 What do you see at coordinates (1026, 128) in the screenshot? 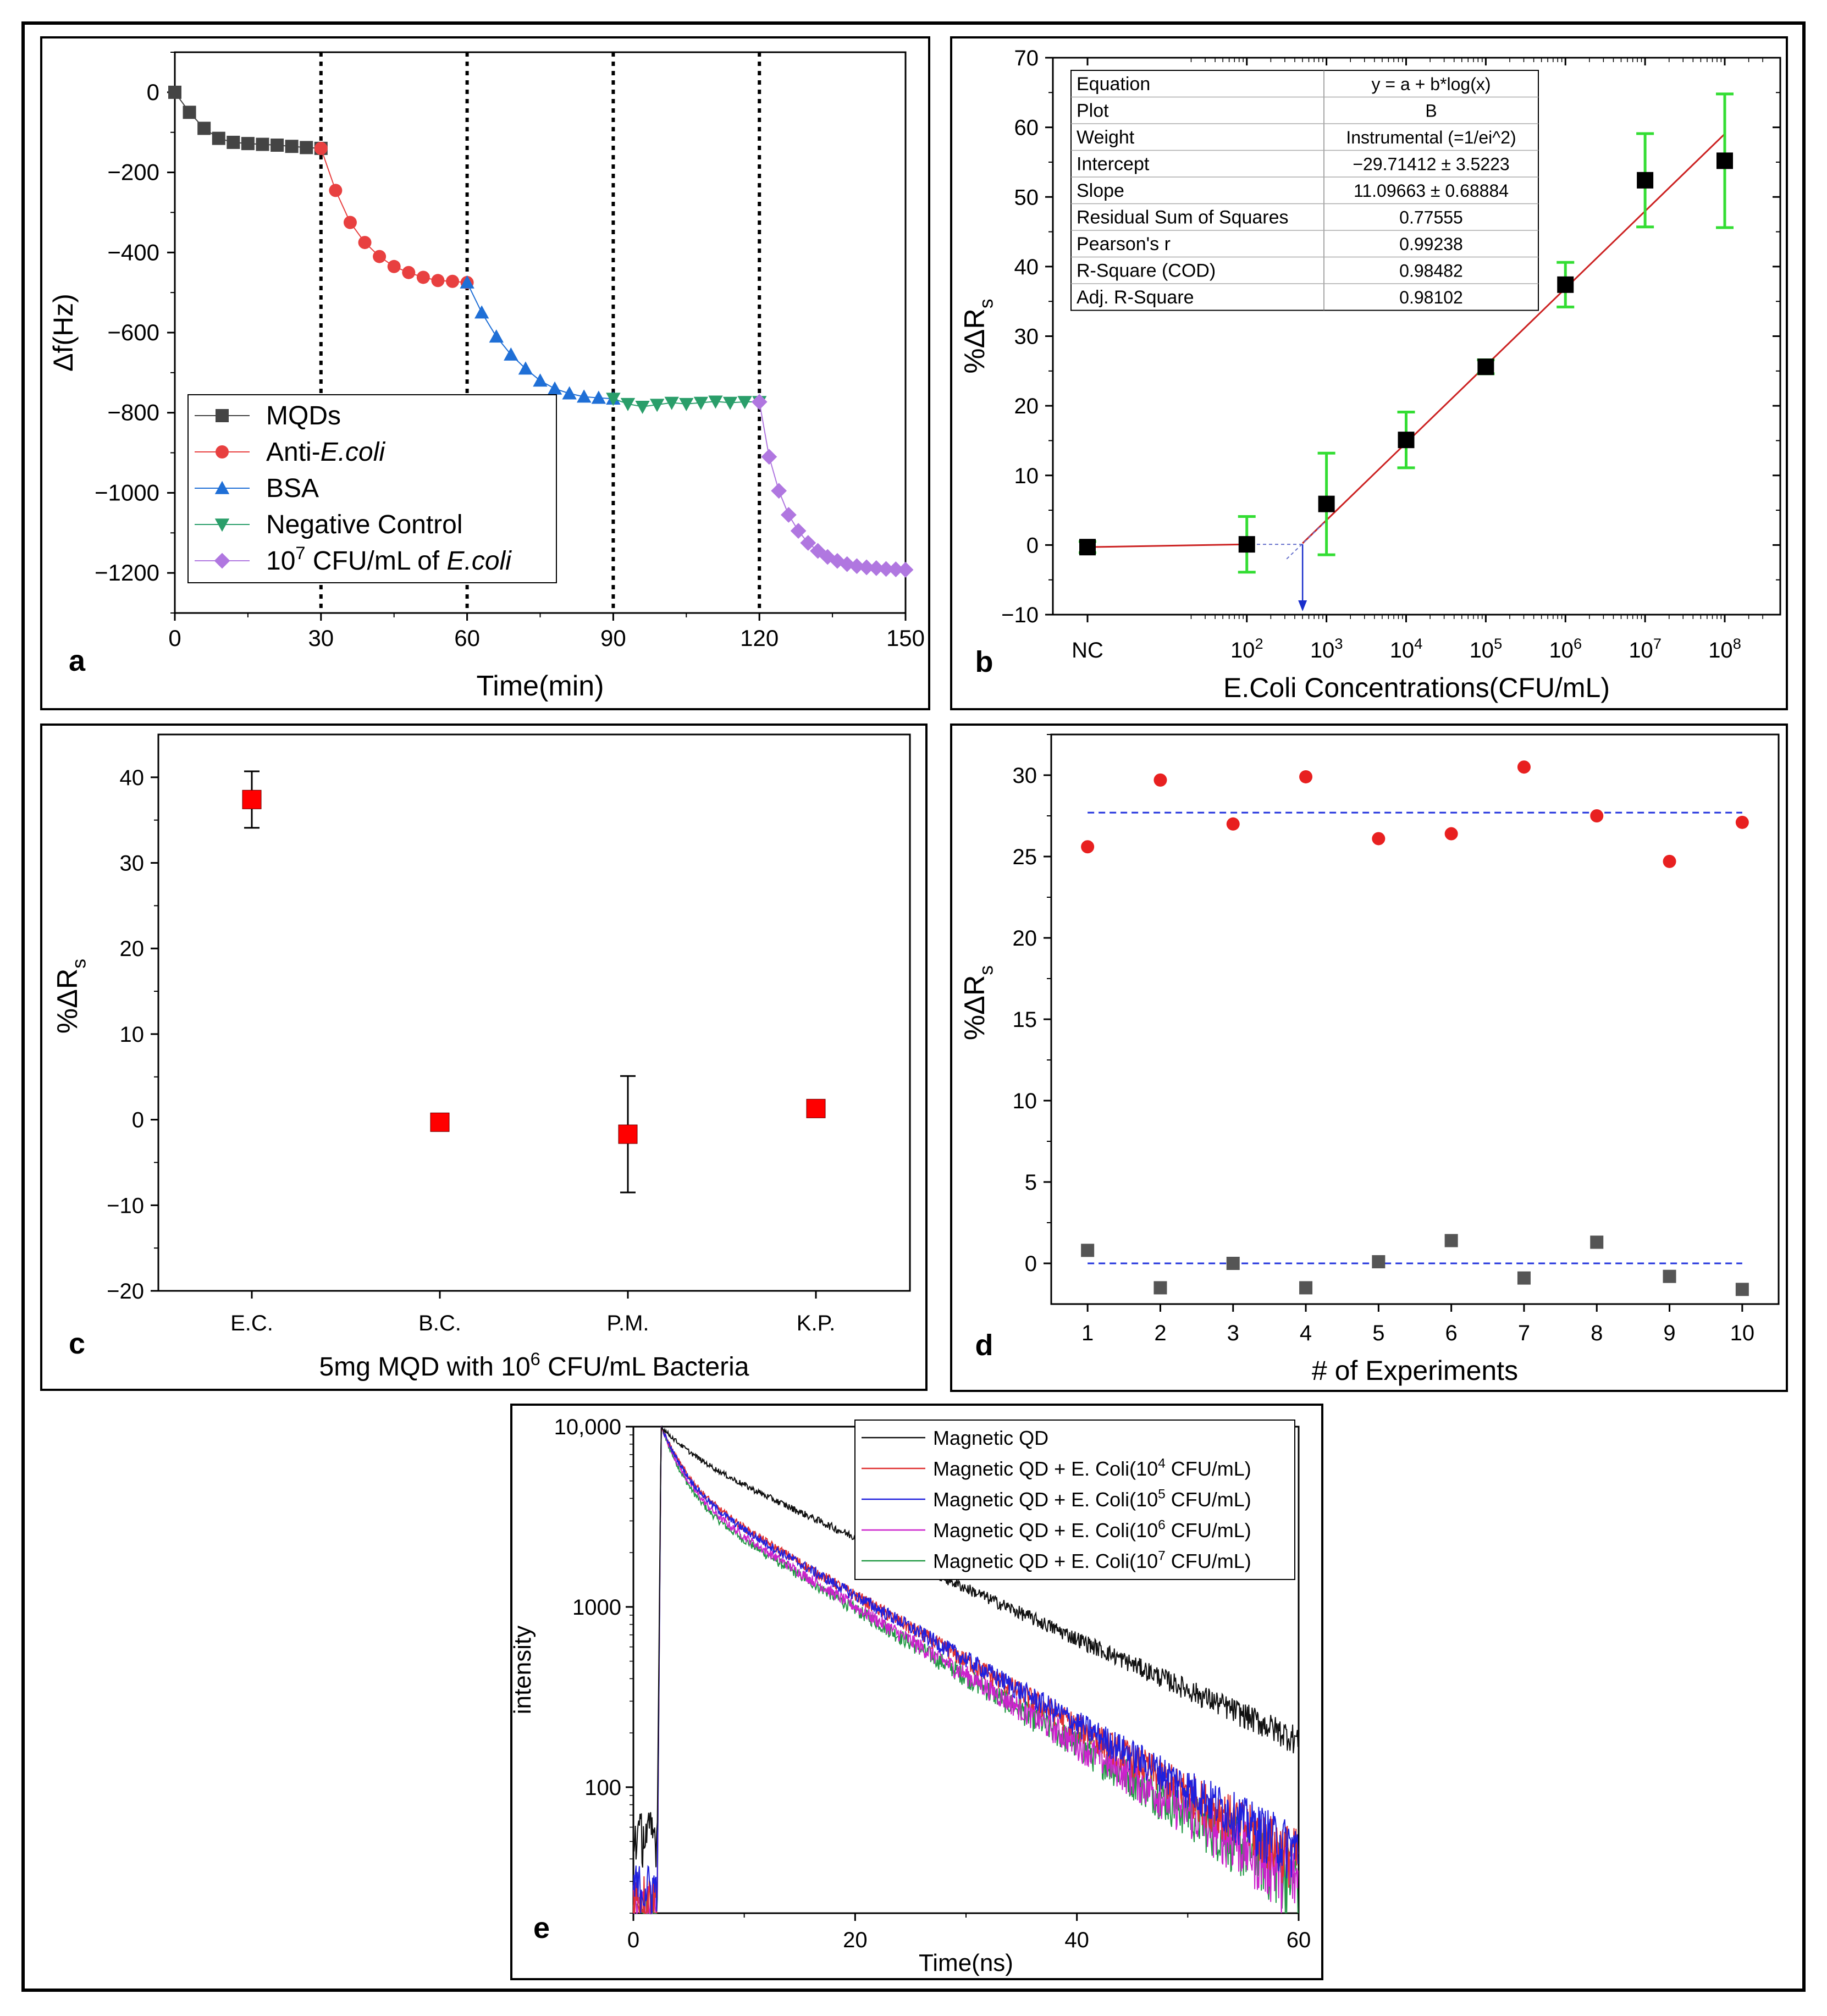
I see `y-tick-label: 60` at bounding box center [1026, 128].